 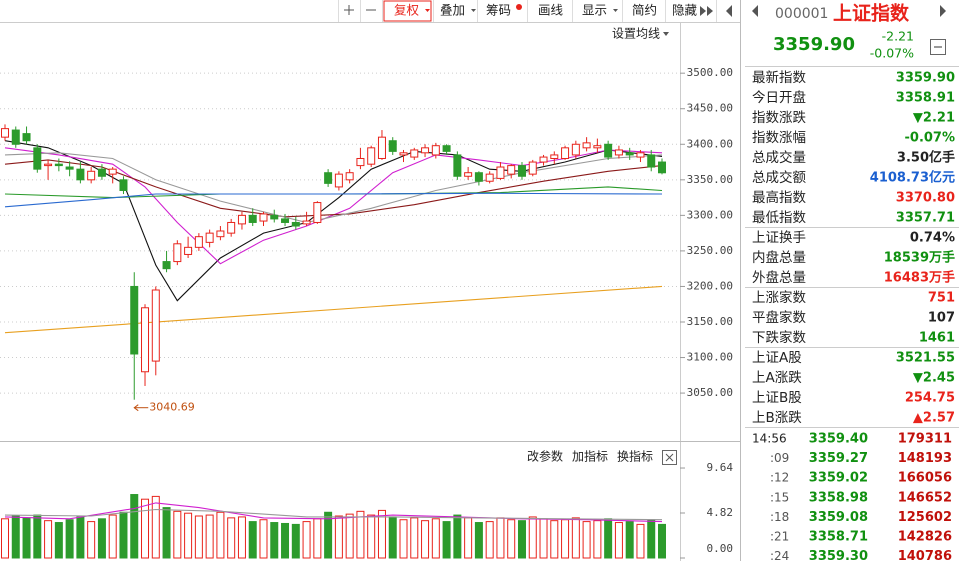 I want to click on indicator-button: 加指标, so click(x=590, y=456).